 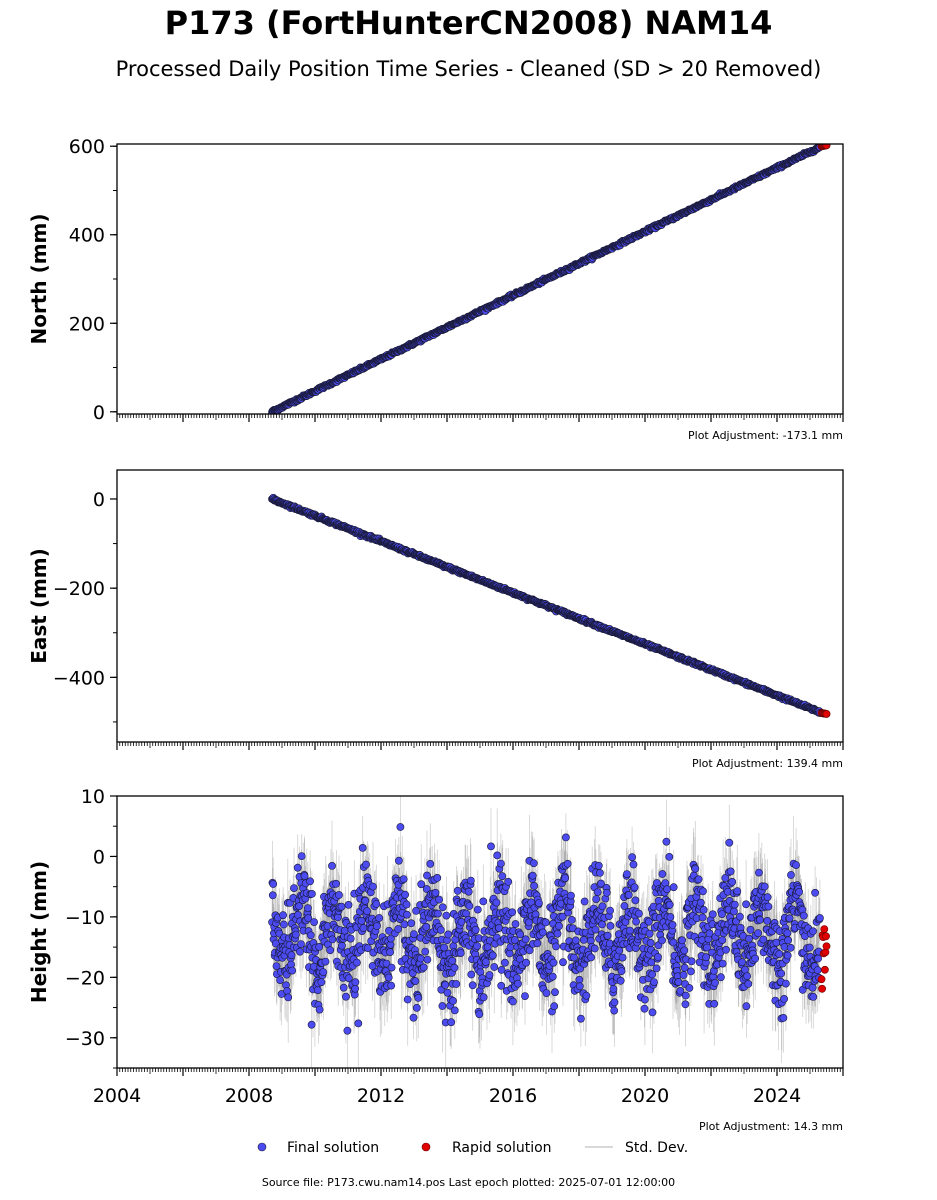 What do you see at coordinates (468, 23) in the screenshot?
I see `chart-title: P173 (FortHunterCN2008) NAM14` at bounding box center [468, 23].